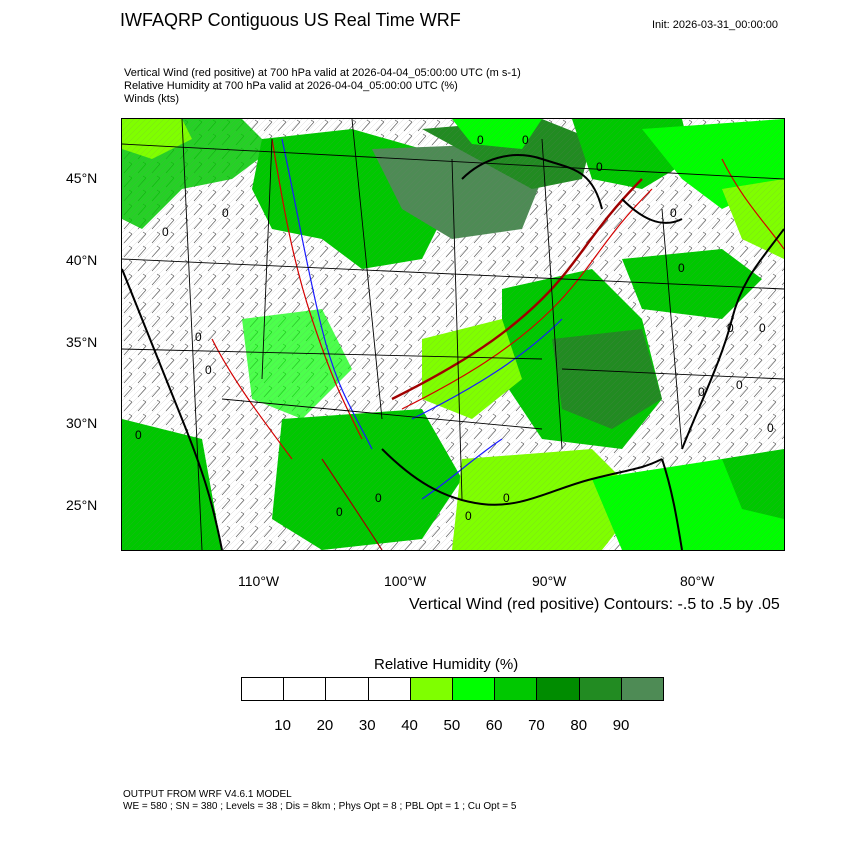  What do you see at coordinates (82, 342) in the screenshot?
I see `lat-label-35: 35°N` at bounding box center [82, 342].